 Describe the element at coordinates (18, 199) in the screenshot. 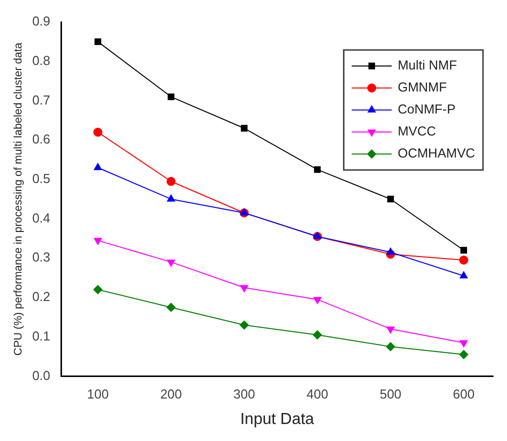

I see `y-axis-title: CPU (%) performance in processing of multi labeled cluster data` at that location.